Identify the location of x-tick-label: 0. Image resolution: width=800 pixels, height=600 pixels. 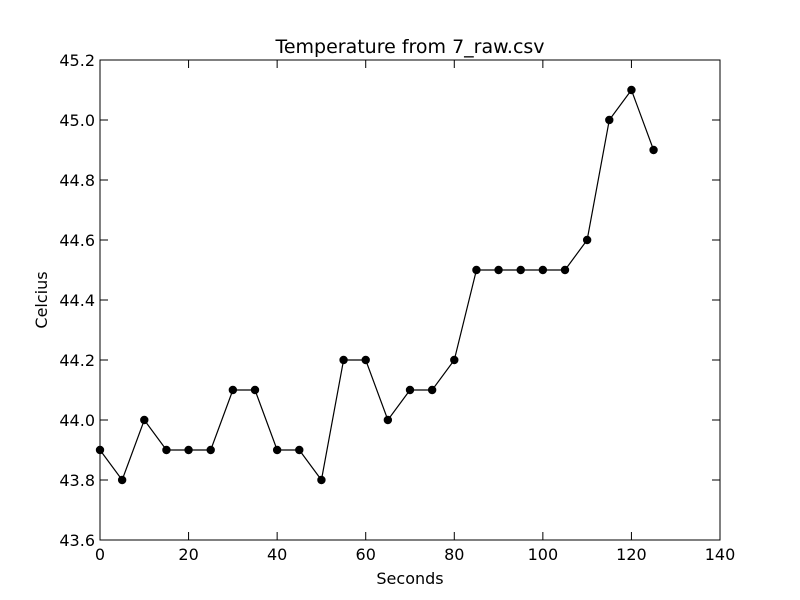
(100, 554).